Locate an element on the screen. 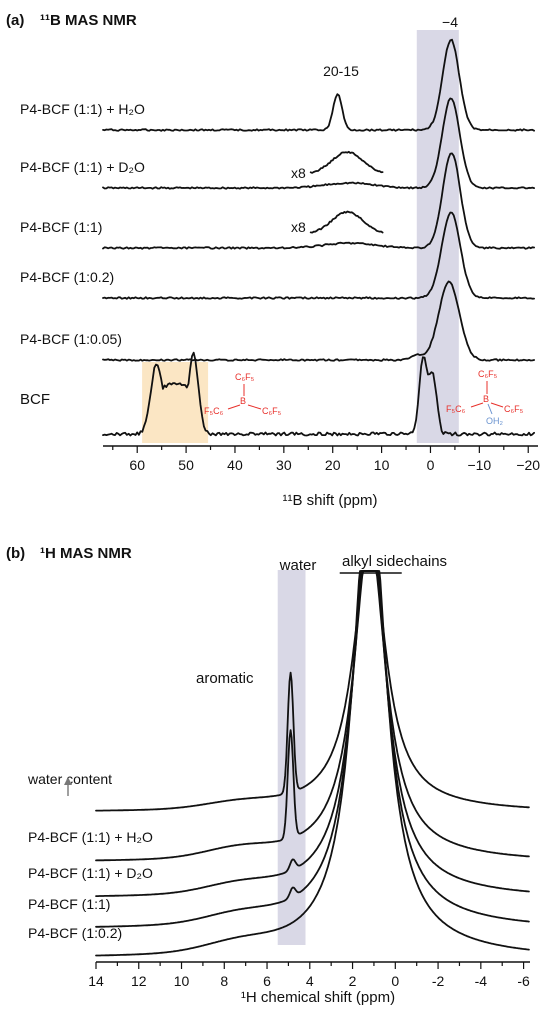  panel-a-title: ¹¹B MAS NMR is located at coordinates (88, 20).